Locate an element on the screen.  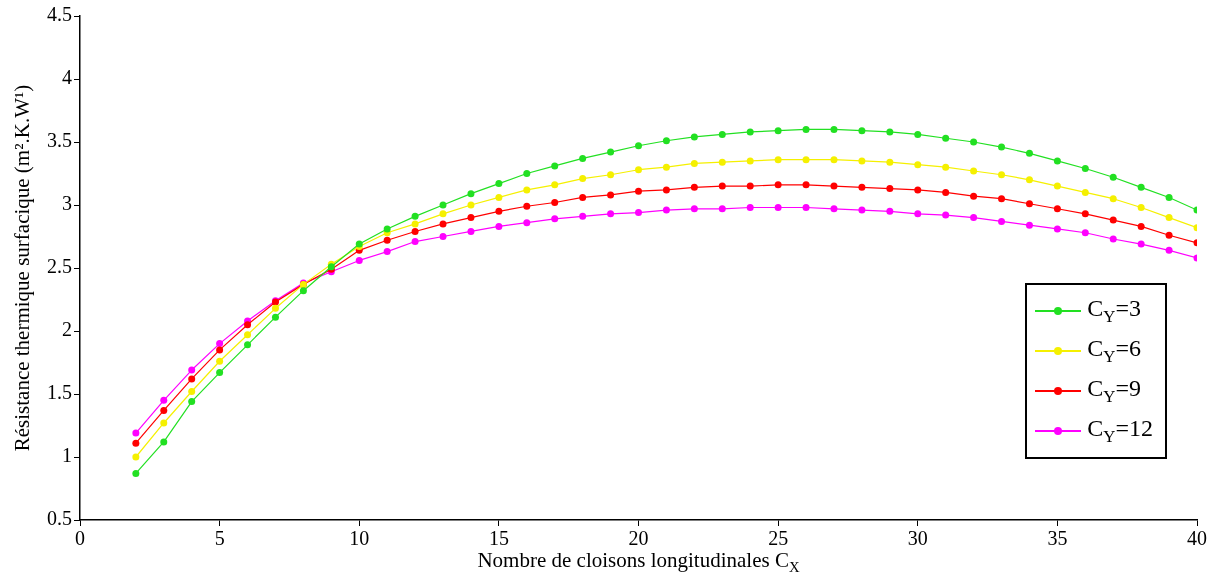
y-tick-label: 2.5 is located at coordinates (59, 266).